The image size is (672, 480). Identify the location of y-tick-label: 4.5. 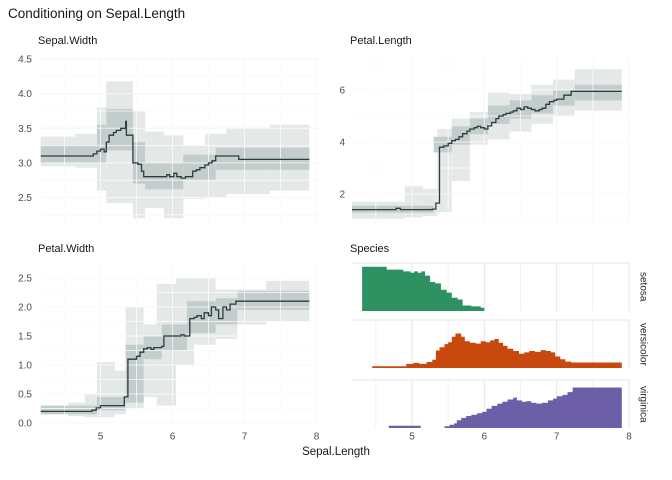
(25, 60).